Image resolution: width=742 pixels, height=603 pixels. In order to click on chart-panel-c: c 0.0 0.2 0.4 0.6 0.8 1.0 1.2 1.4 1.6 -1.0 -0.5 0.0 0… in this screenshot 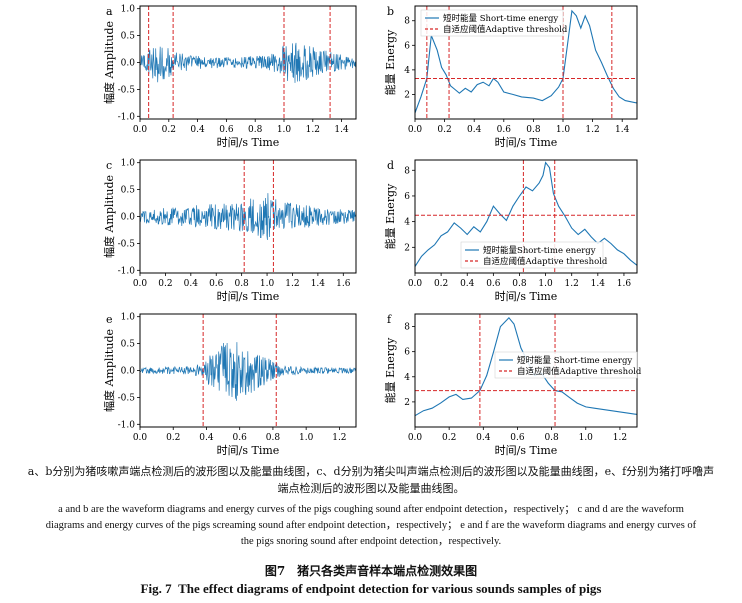, I will do `click(229, 231)`.